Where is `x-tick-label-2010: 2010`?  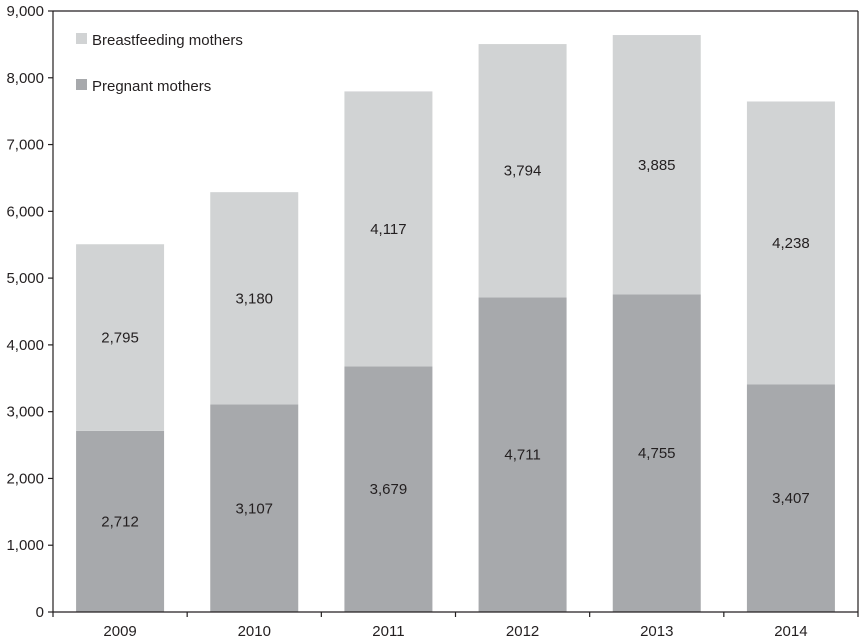
x-tick-label-2010: 2010 is located at coordinates (254, 631).